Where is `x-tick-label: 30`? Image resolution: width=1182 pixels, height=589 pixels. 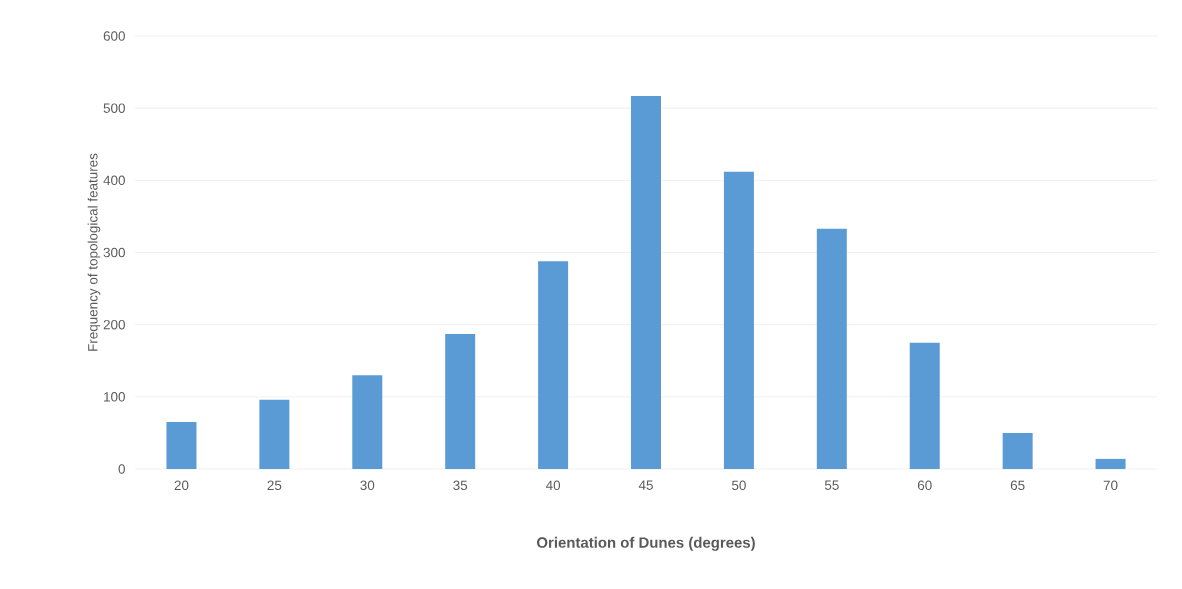
x-tick-label: 30 is located at coordinates (367, 485).